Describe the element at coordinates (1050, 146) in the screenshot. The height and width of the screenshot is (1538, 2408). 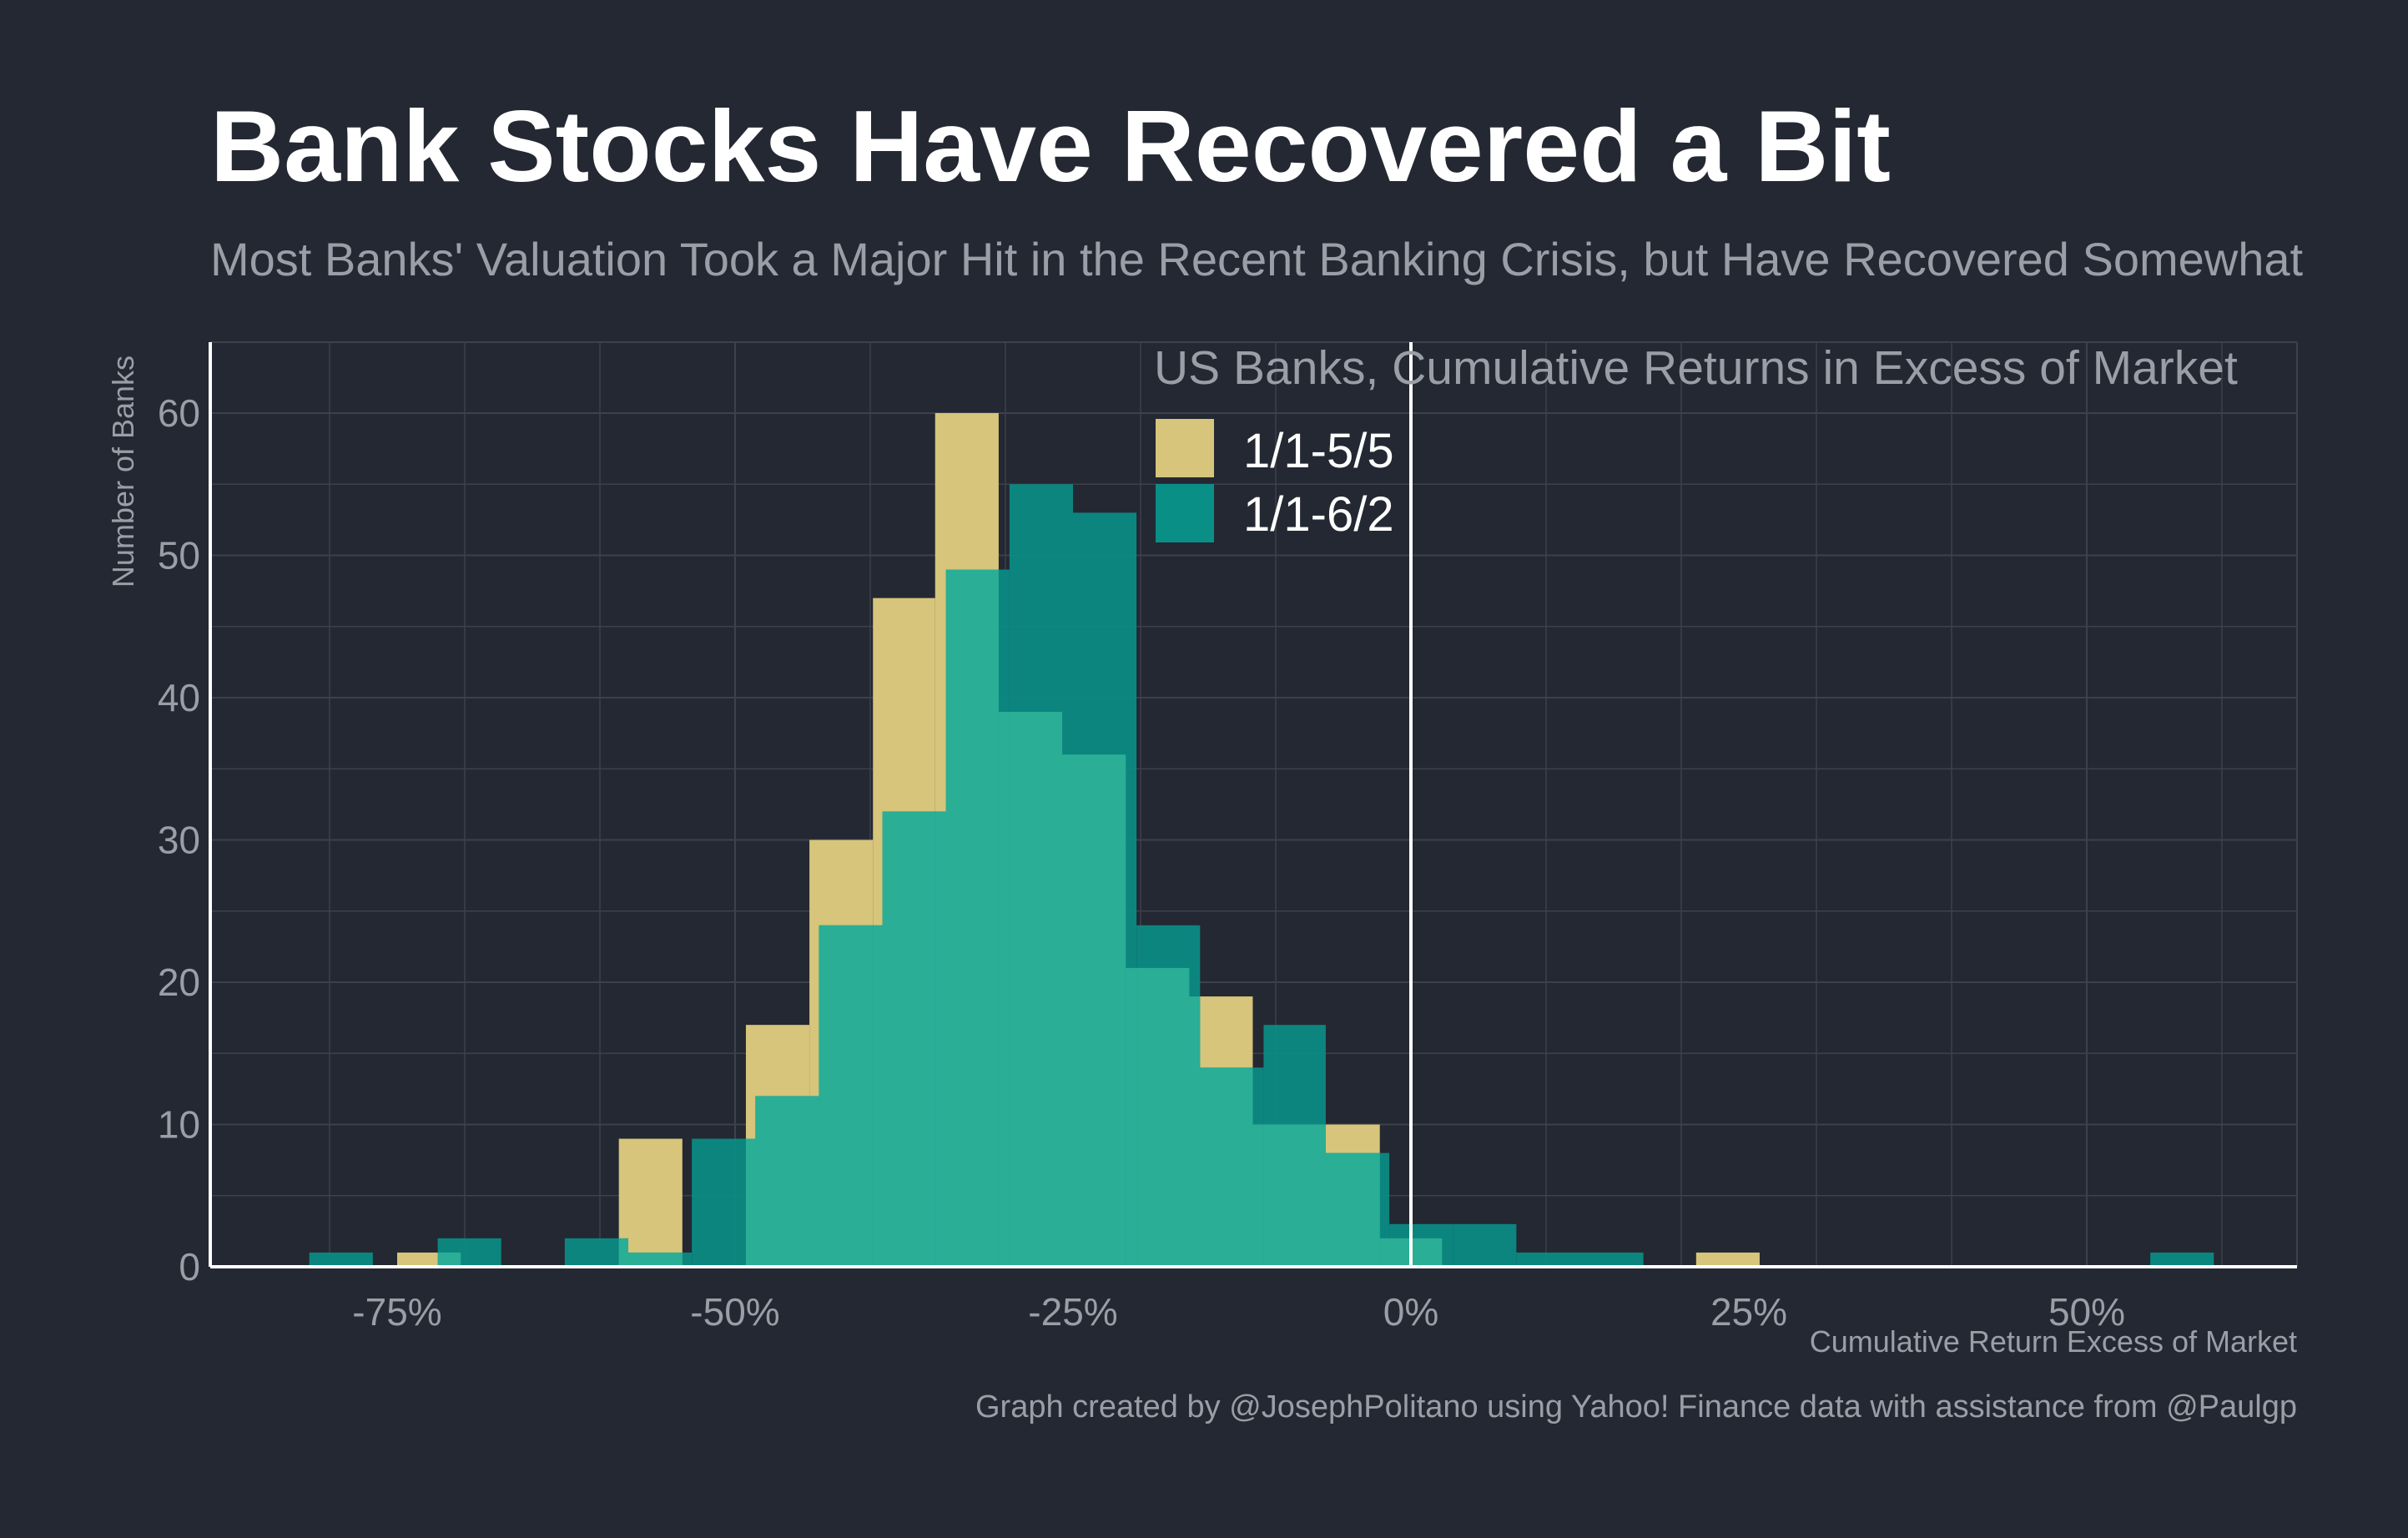
I see `chart-title: Bank Stocks Have Recovered a Bit` at that location.